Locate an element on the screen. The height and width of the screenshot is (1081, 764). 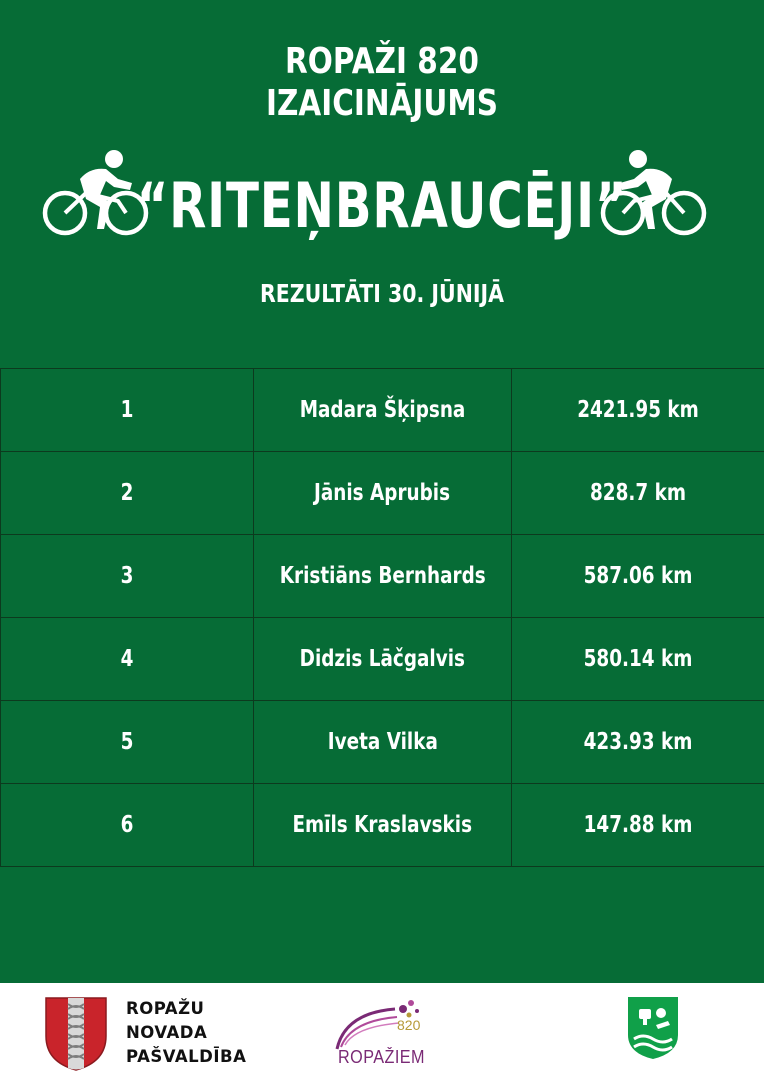
organization-name: ROPAŽU NOVADA PAŠVALDĪBA is located at coordinates (186, 1033).